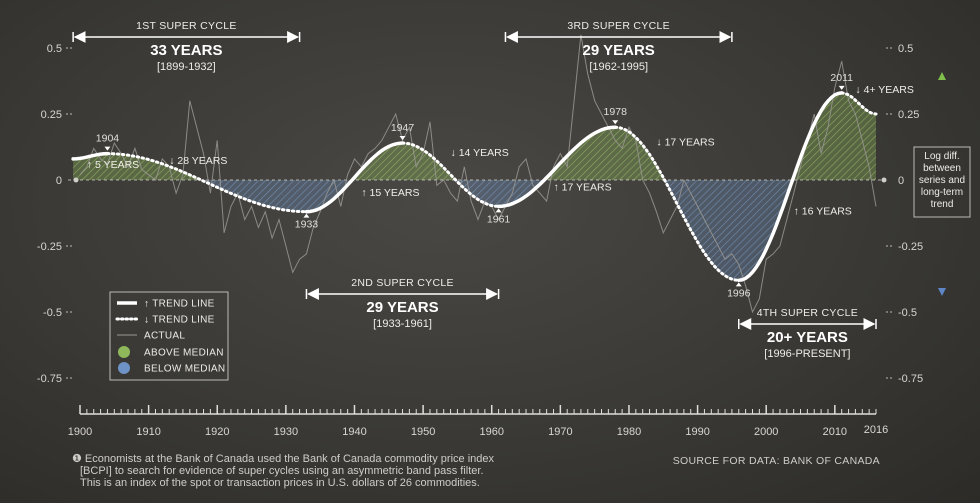  I want to click on super-cycle-range: [1899-1932], so click(186, 67).